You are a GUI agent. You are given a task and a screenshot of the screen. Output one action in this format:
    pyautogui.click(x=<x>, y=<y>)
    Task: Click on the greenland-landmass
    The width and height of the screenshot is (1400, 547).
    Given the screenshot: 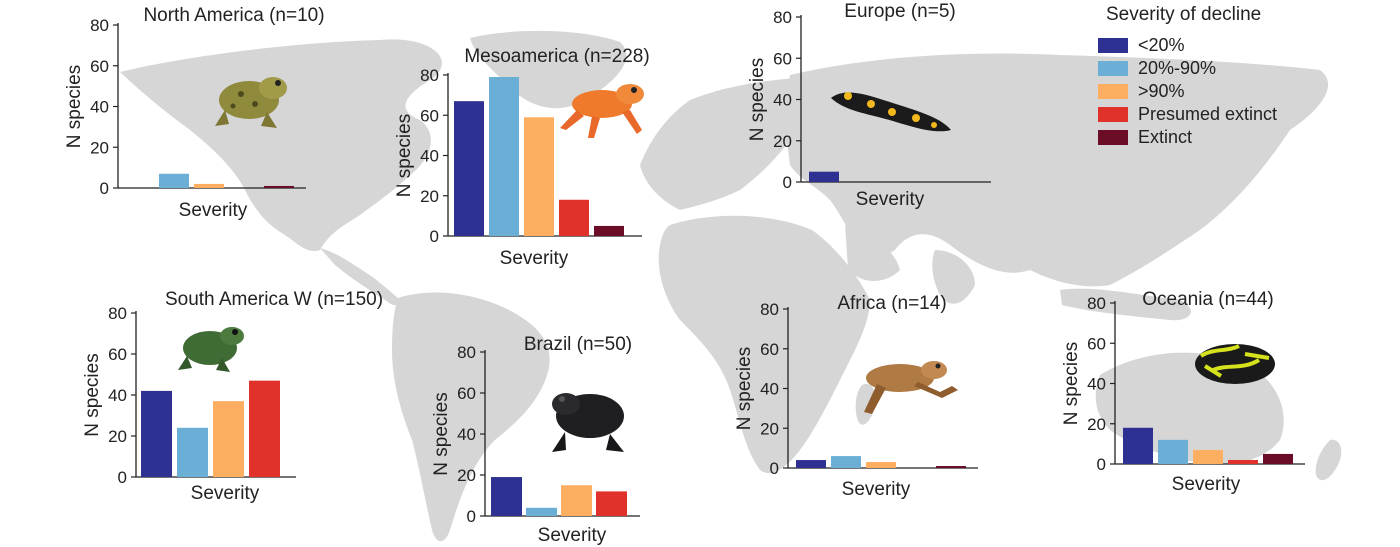 What is the action you would take?
    pyautogui.click(x=548, y=69)
    